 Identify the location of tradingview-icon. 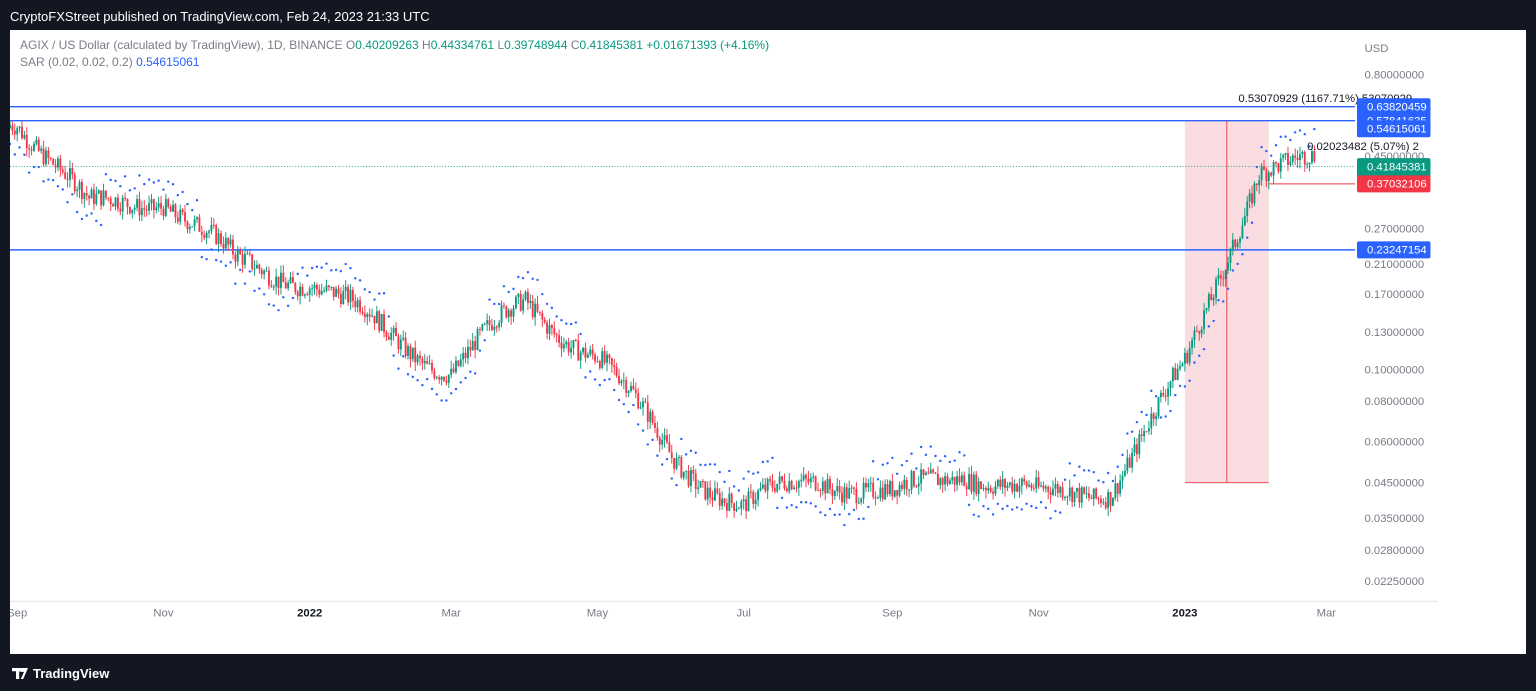
(20, 673).